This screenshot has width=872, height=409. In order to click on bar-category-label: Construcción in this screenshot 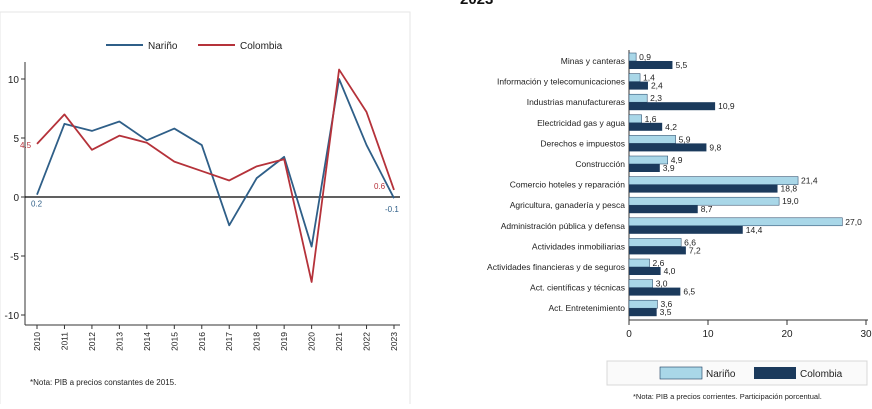, I will do `click(600, 164)`.